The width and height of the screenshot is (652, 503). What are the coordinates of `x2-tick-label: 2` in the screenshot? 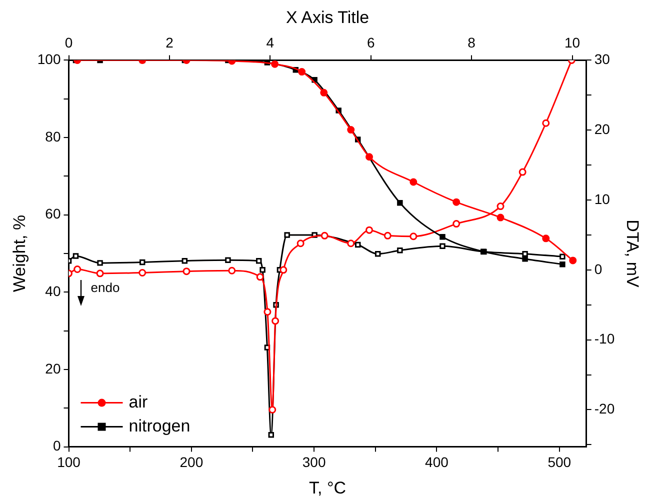 It's located at (170, 42).